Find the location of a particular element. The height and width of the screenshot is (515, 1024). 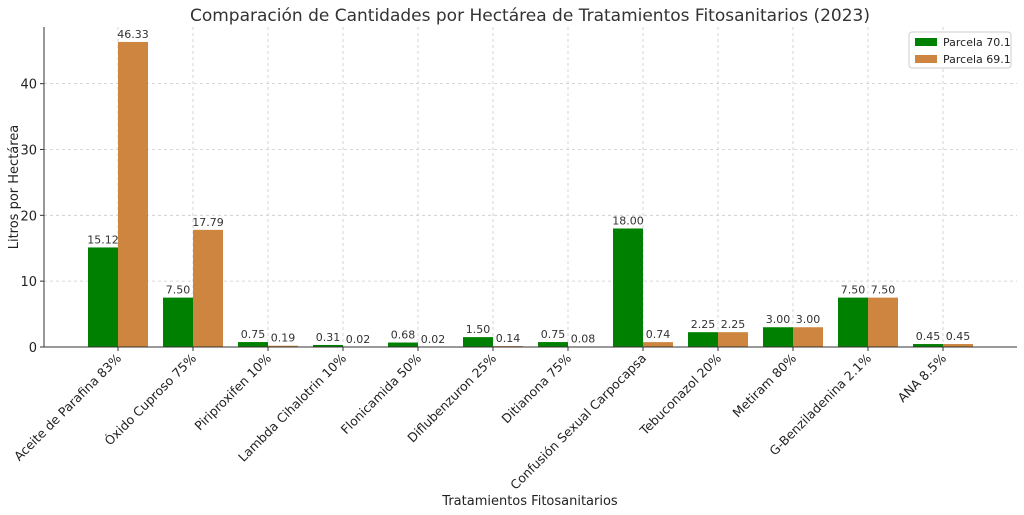

data-label: 1.50 is located at coordinates (478, 329).